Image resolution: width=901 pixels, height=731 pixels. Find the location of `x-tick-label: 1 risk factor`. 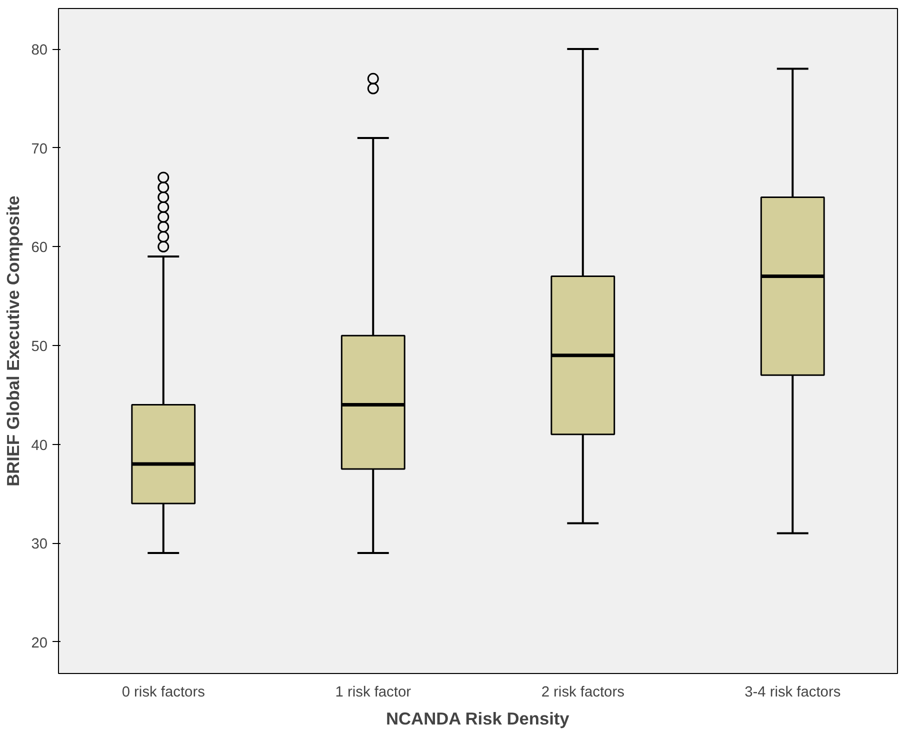

x-tick-label: 1 risk factor is located at coordinates (373, 692).